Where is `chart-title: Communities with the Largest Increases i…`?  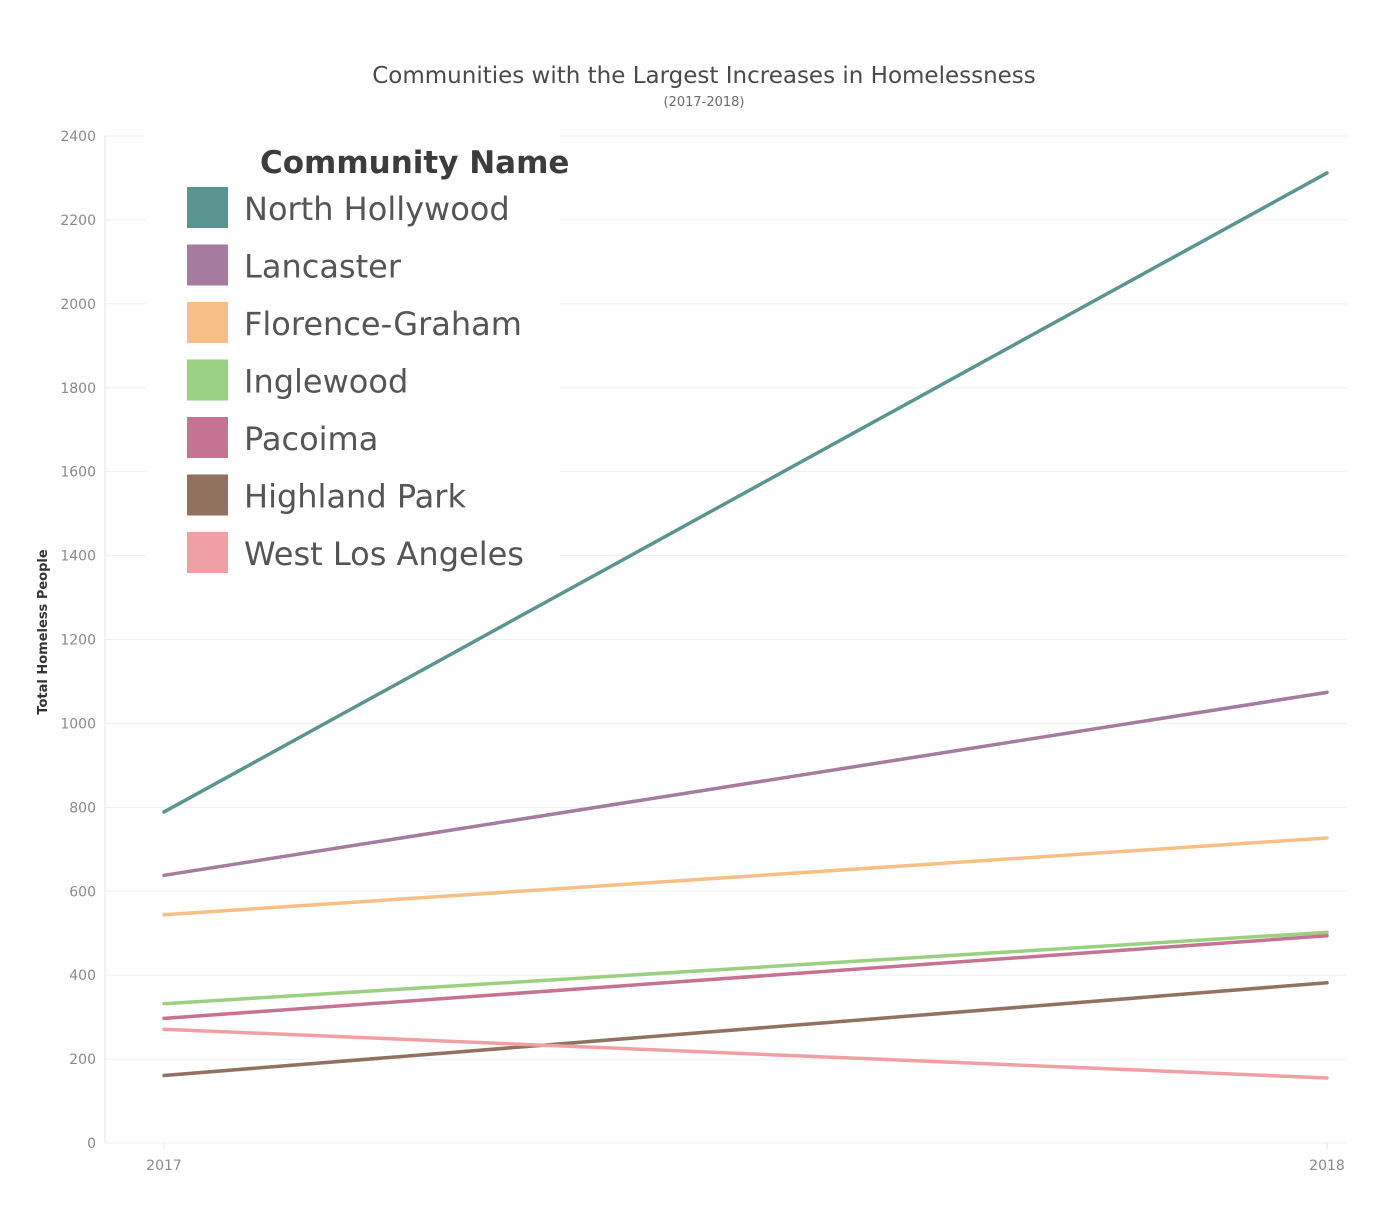
chart-title: Communities with the Largest Increases i… is located at coordinates (704, 76).